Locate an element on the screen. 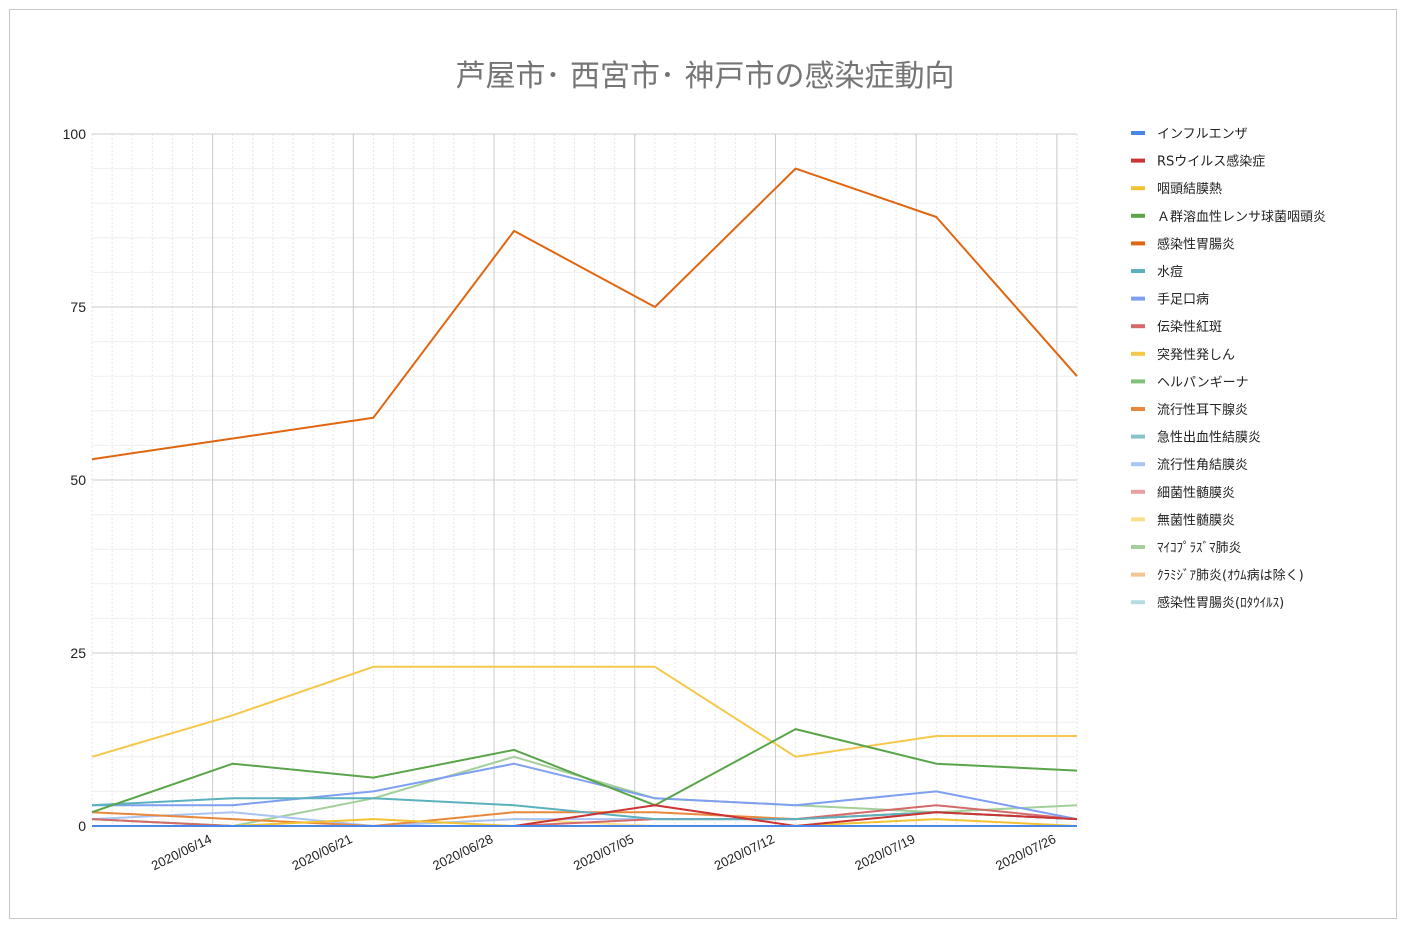  x-tick-label: 2020/07/05 is located at coordinates (603, 852).